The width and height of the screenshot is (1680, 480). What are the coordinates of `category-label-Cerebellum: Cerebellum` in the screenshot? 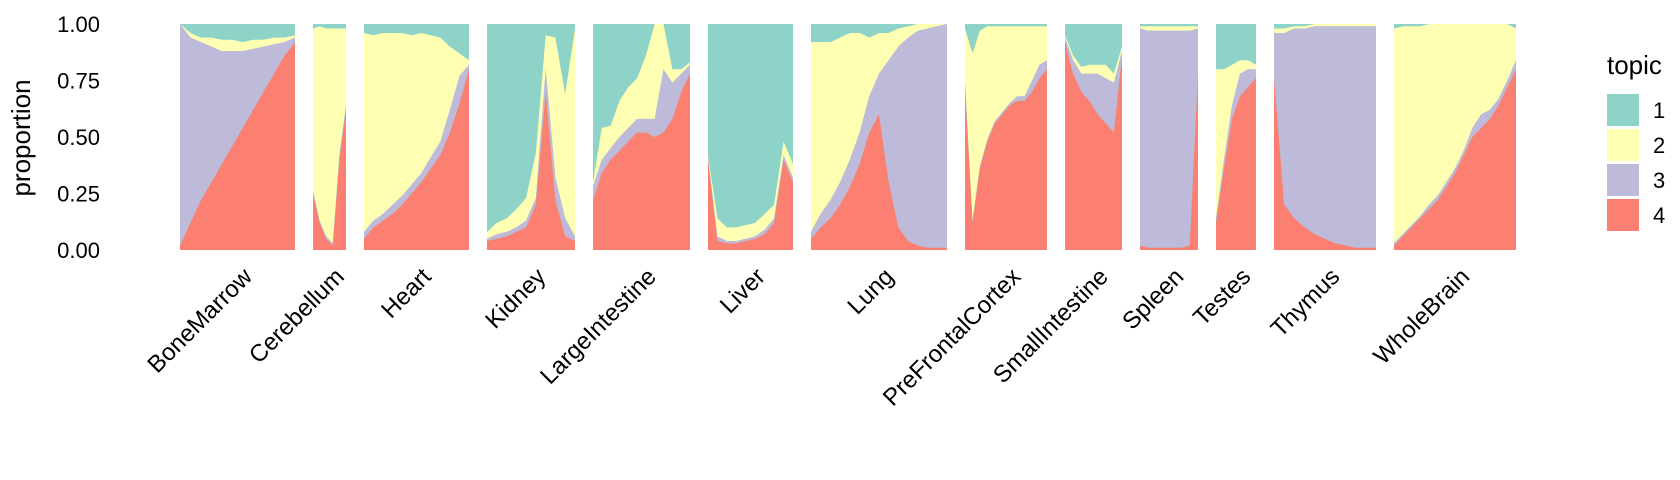 It's located at (297, 316).